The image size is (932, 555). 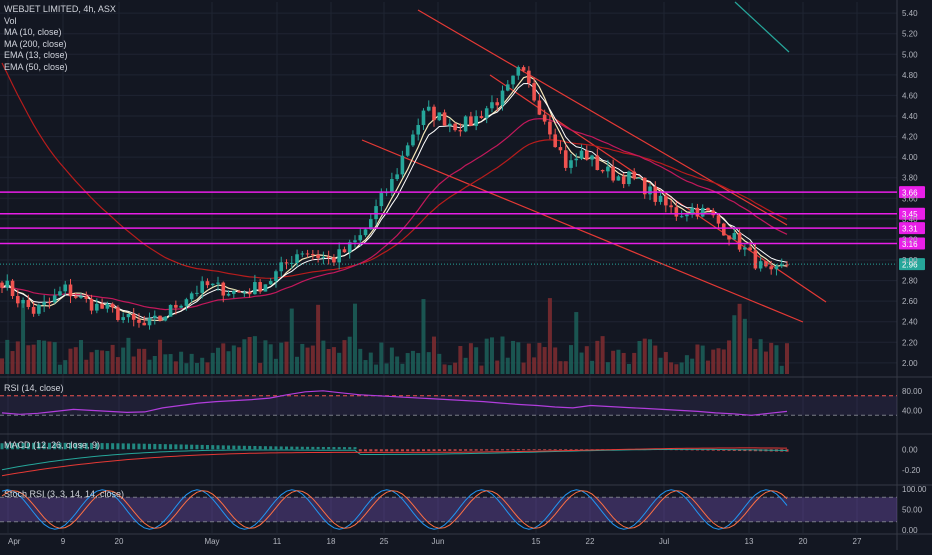 What do you see at coordinates (910, 198) in the screenshot?
I see `price-tick-8: 3.60` at bounding box center [910, 198].